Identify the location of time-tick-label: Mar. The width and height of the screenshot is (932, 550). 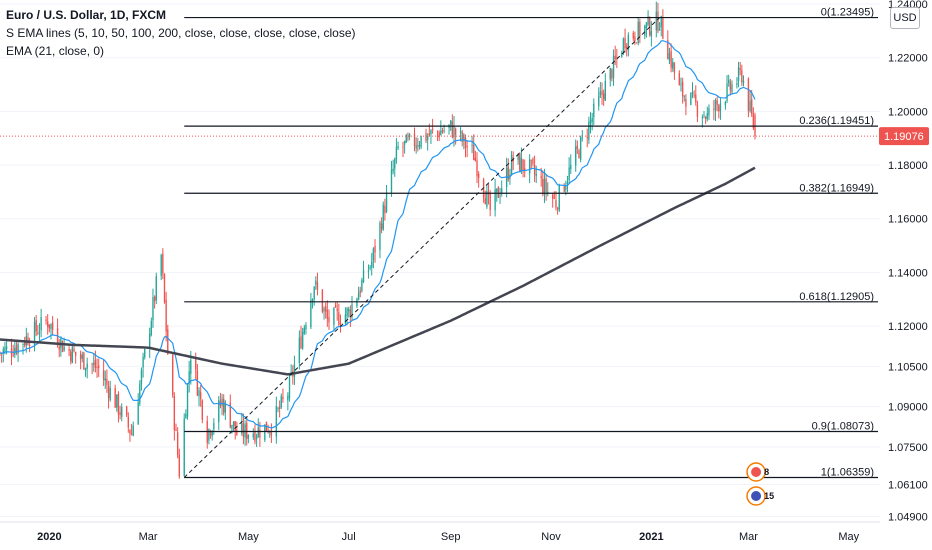
(748, 537).